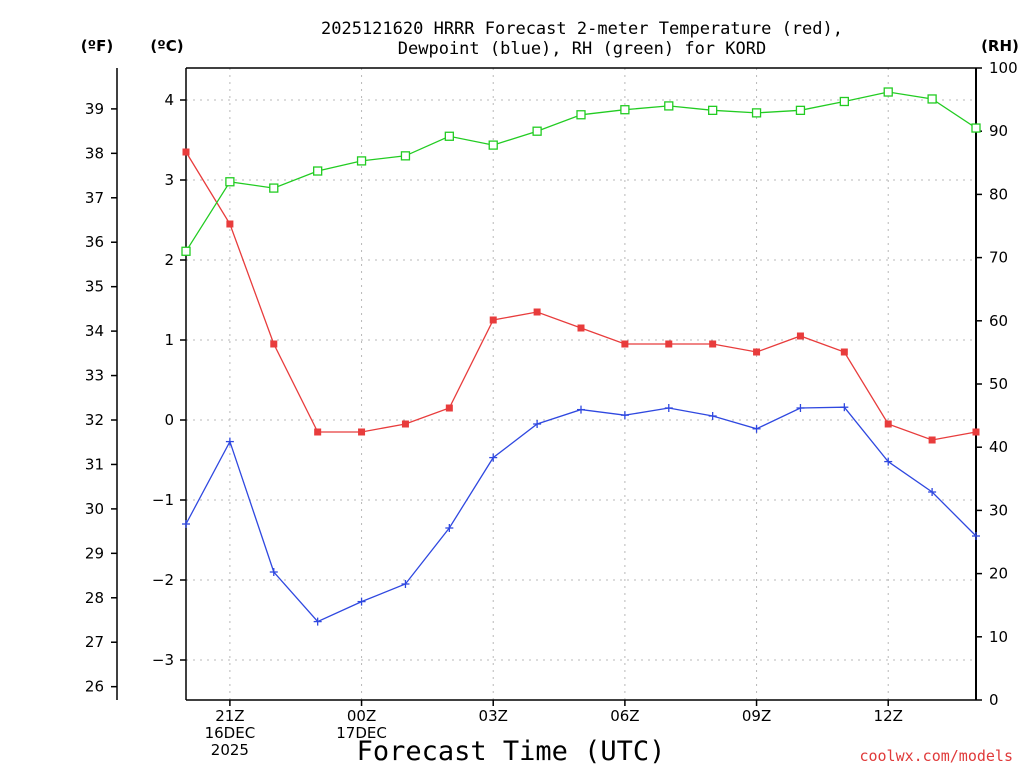 The height and width of the screenshot is (768, 1024). What do you see at coordinates (94, 509) in the screenshot?
I see `fahrenheit-tick-label: 30` at bounding box center [94, 509].